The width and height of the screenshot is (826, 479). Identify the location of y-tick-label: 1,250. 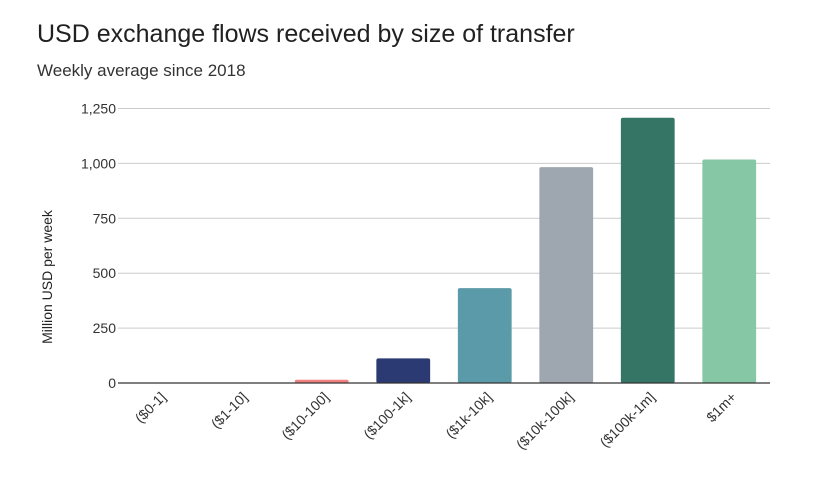
(98, 109).